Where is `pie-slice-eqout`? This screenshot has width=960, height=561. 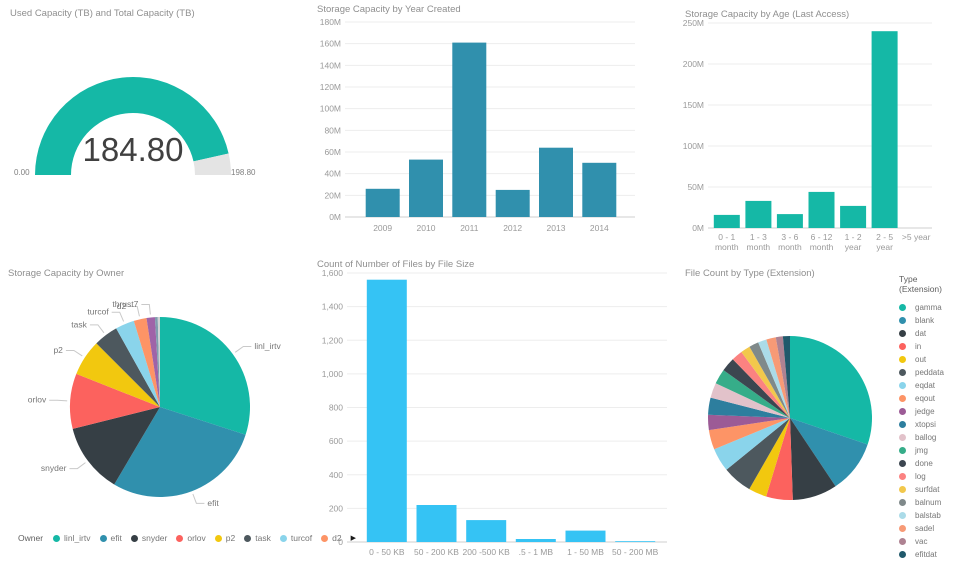 pie-slice-eqout is located at coordinates (749, 434).